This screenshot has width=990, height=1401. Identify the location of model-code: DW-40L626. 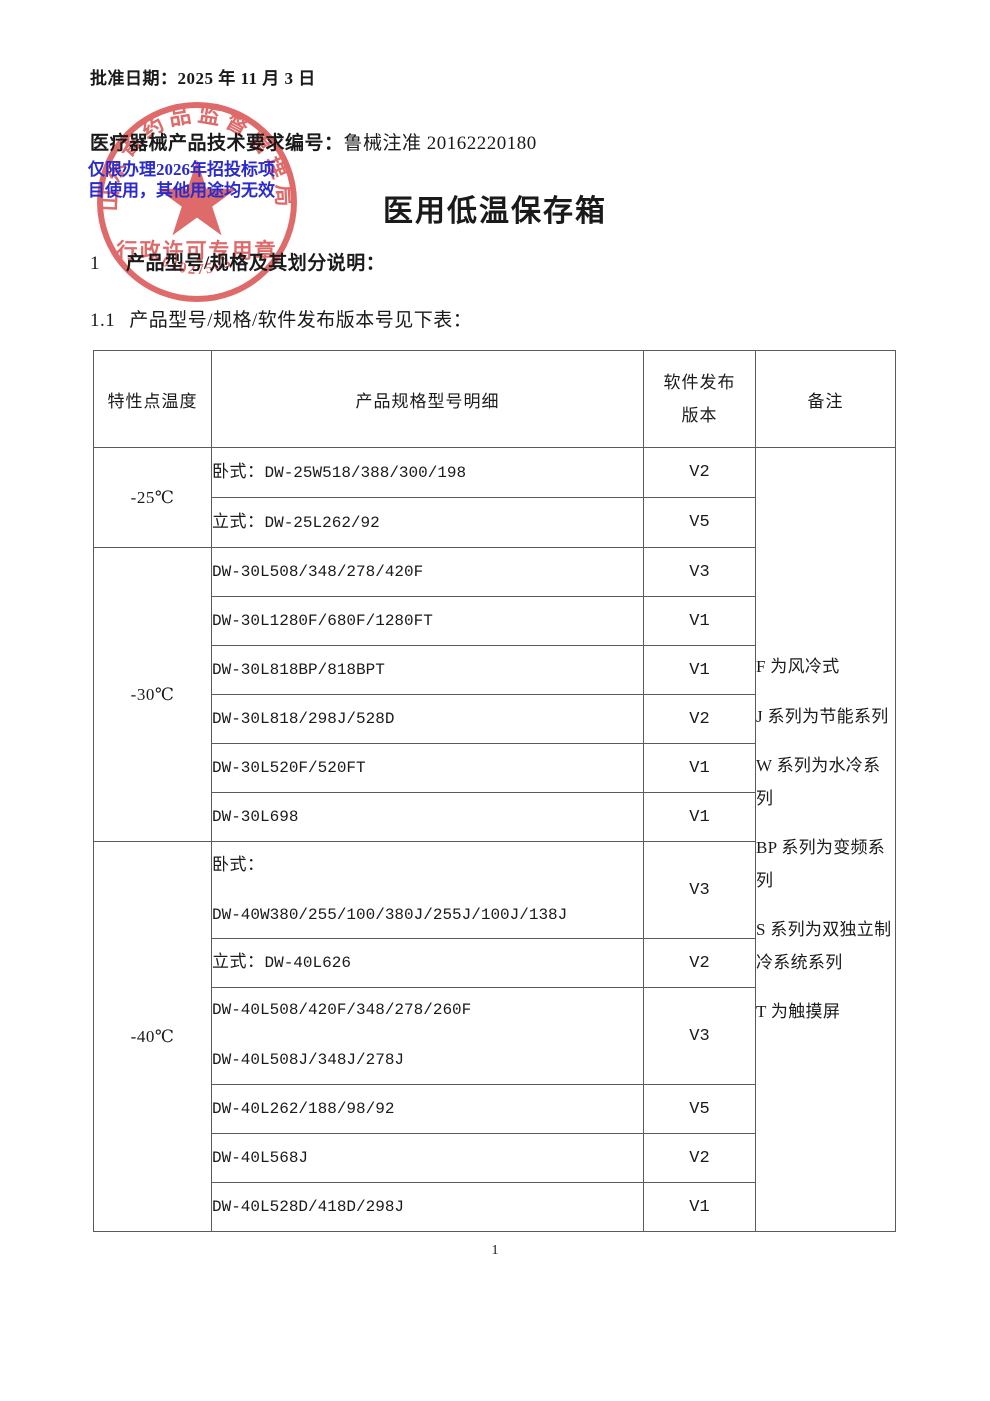
(307, 963).